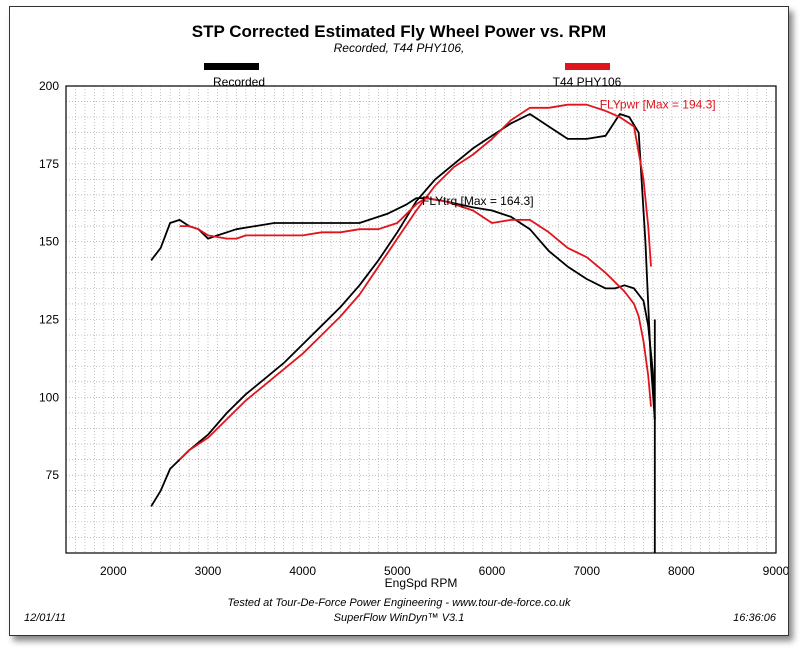  Describe the element at coordinates (569, 153) in the screenshot. I see `annotations: FLYpwr [Max = 194.3] FLYtrq [Max = 164.3]` at that location.